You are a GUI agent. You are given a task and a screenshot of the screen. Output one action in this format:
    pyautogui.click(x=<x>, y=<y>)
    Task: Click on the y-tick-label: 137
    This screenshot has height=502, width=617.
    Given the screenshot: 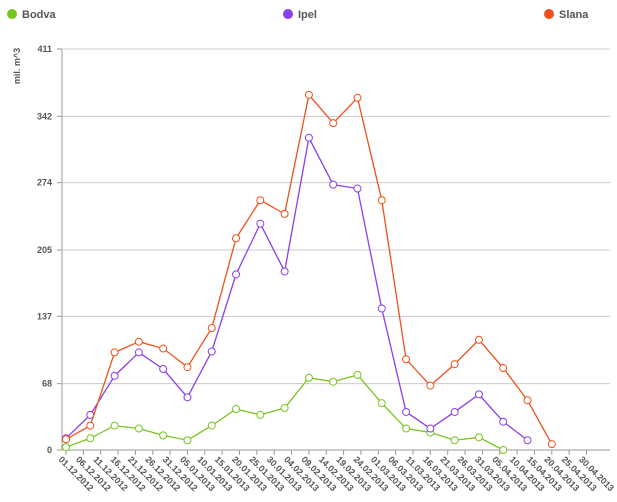 What is the action you would take?
    pyautogui.click(x=44, y=316)
    